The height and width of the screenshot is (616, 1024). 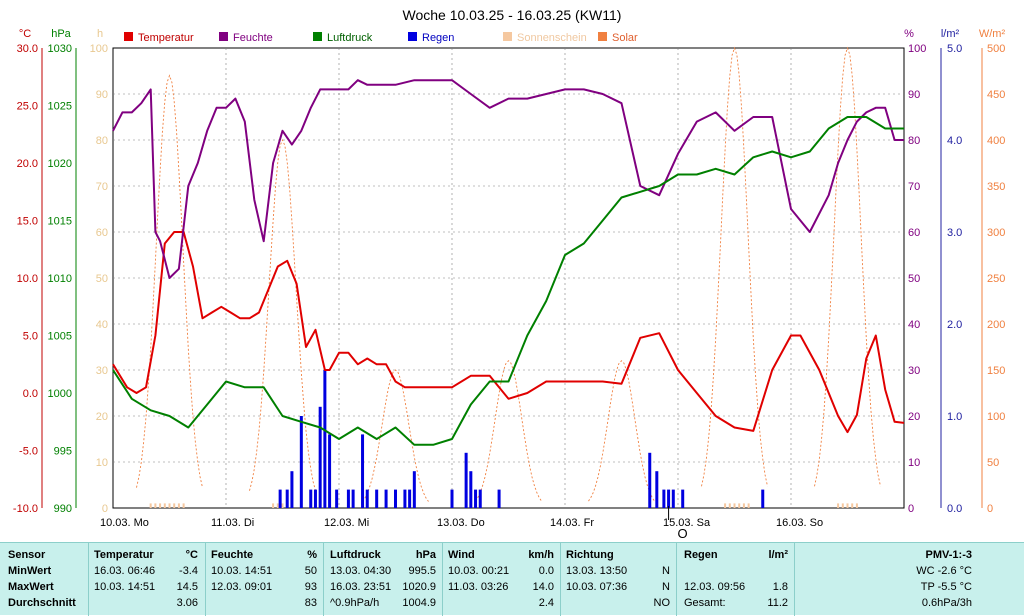 I want to click on temp-tick-label: 5.0, so click(x=30, y=337).